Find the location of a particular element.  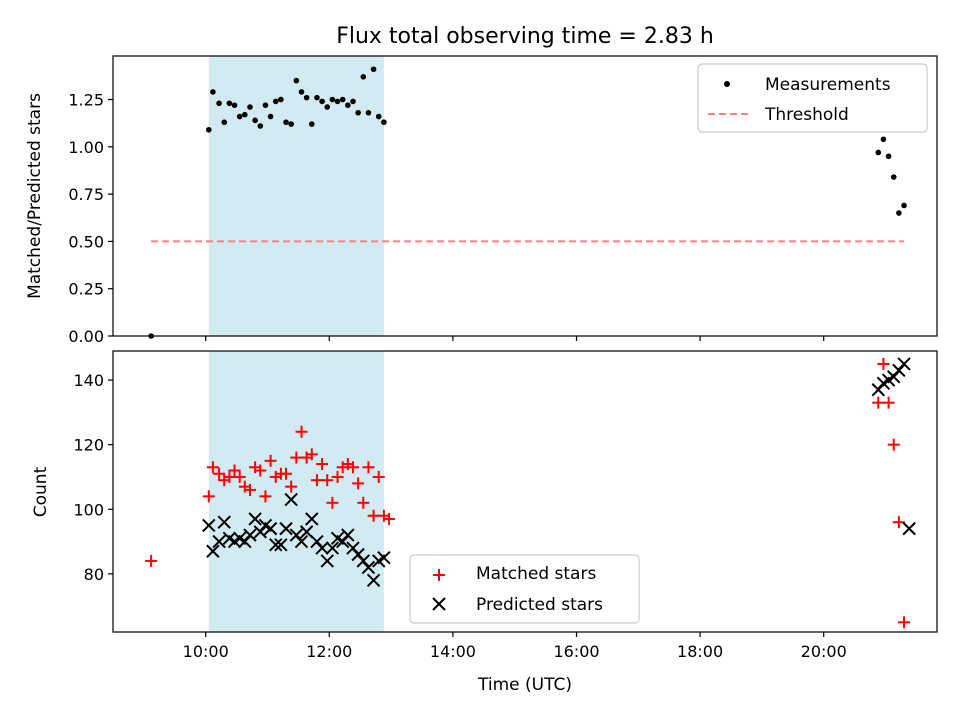

top-x-ticks is located at coordinates (515, 338).